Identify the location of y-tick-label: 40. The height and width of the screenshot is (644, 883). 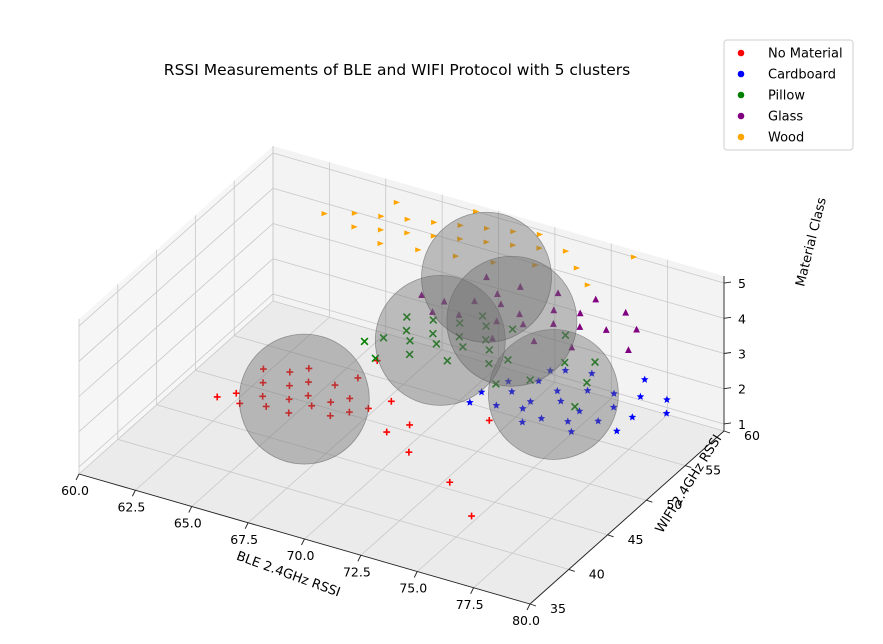
(597, 573).